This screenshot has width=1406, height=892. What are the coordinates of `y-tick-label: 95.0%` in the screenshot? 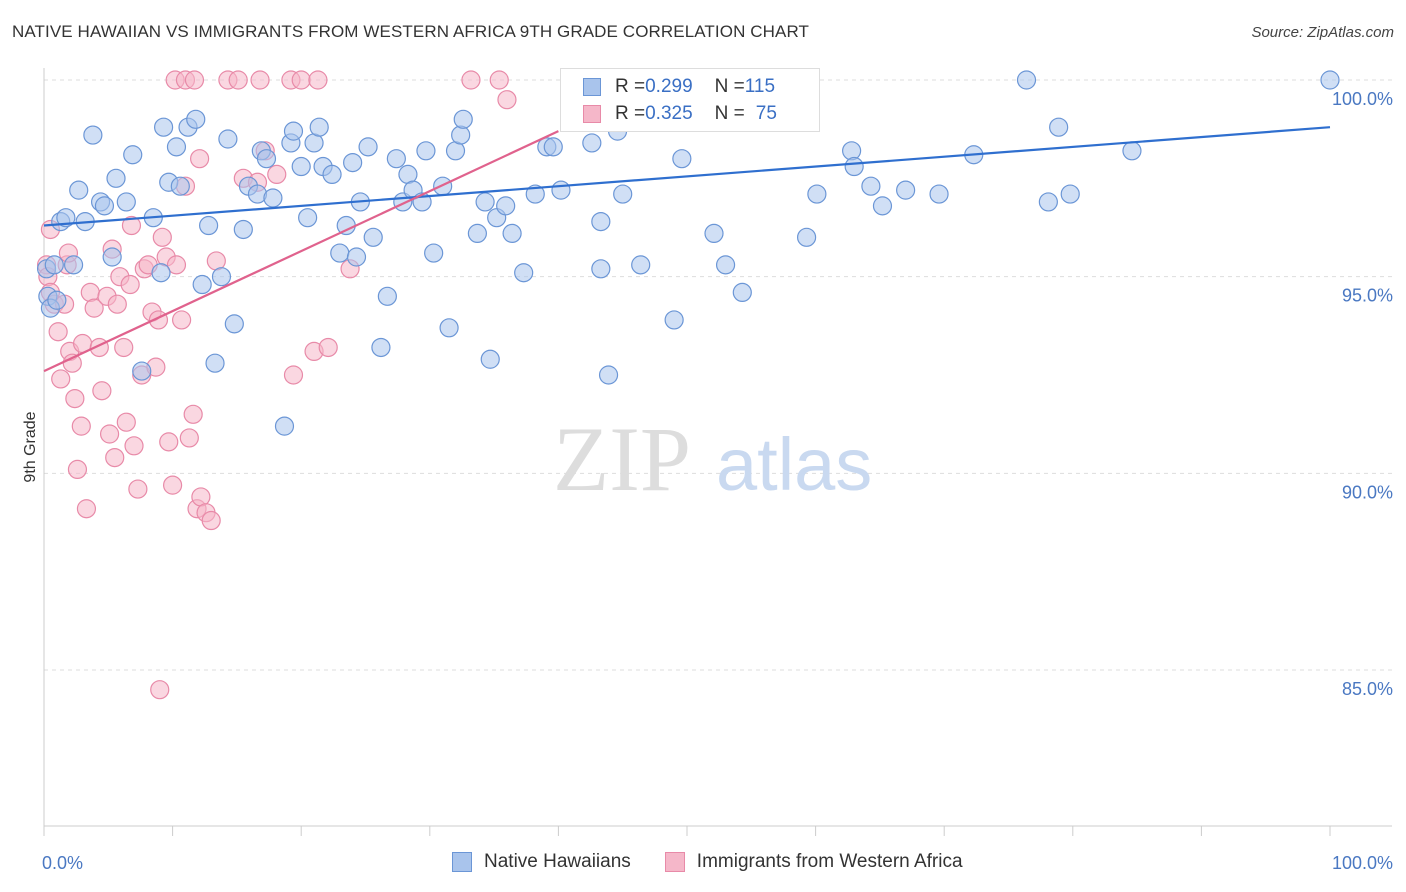 It's located at (1367, 296).